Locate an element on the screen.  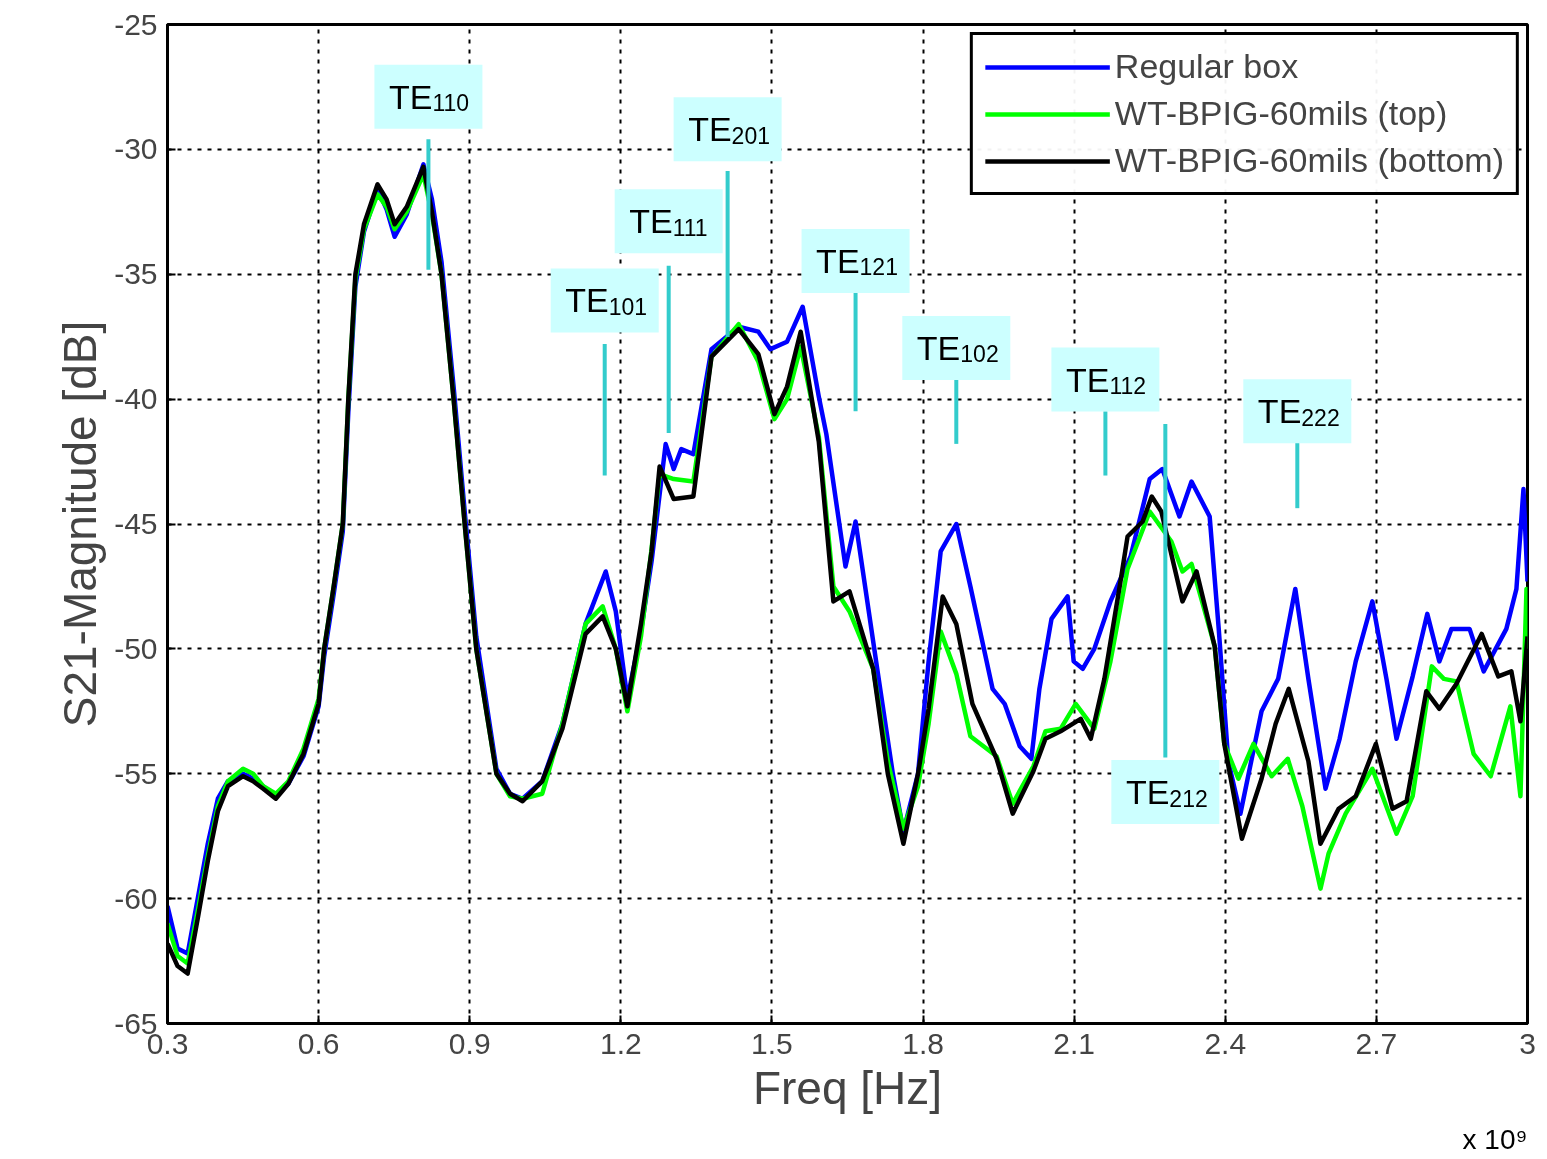
ref-line-label: TE121 is located at coordinates (857, 261).